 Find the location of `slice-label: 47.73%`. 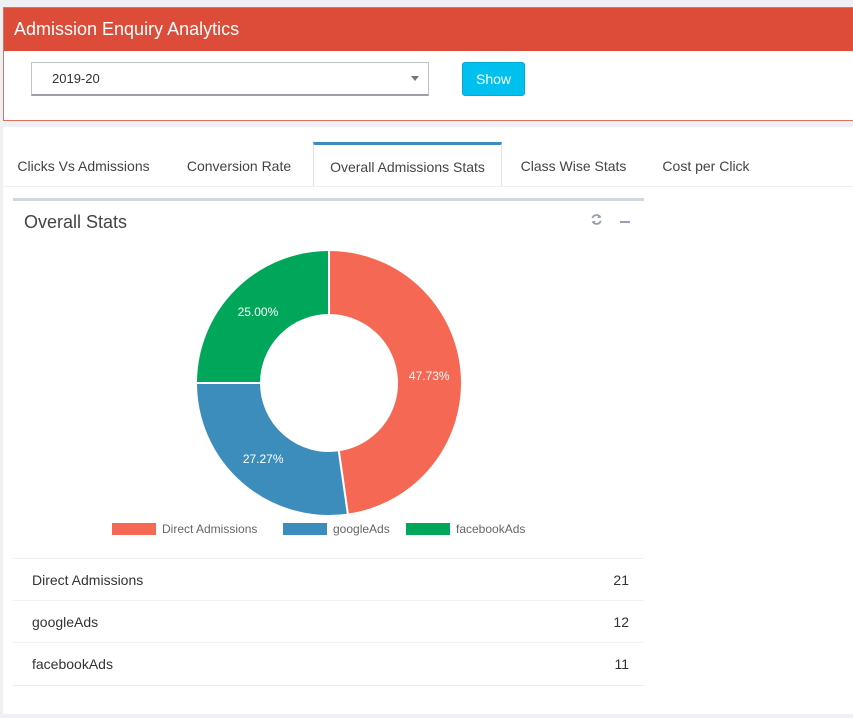

slice-label: 47.73% is located at coordinates (429, 376).